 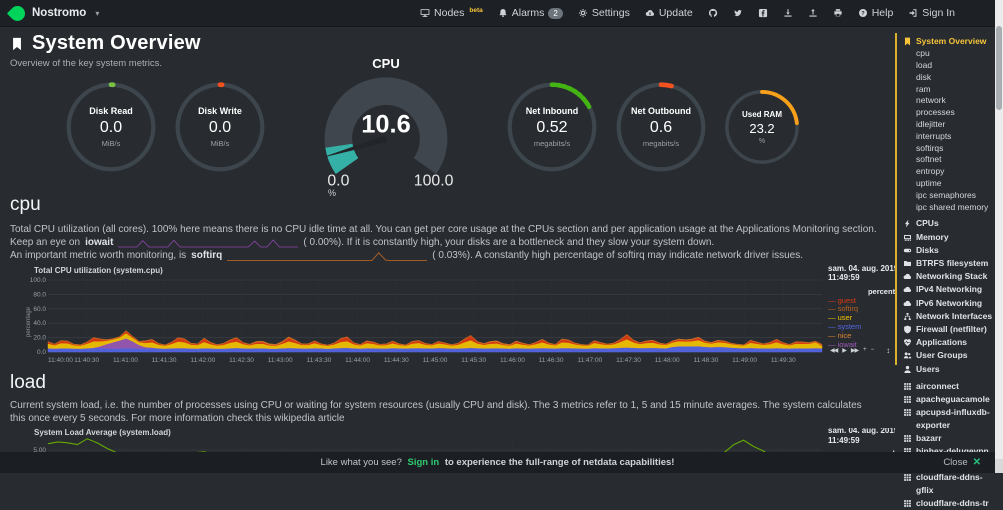 I want to click on gauge-disk-write: Disk Write 0.0 MiB/s, so click(x=220, y=127).